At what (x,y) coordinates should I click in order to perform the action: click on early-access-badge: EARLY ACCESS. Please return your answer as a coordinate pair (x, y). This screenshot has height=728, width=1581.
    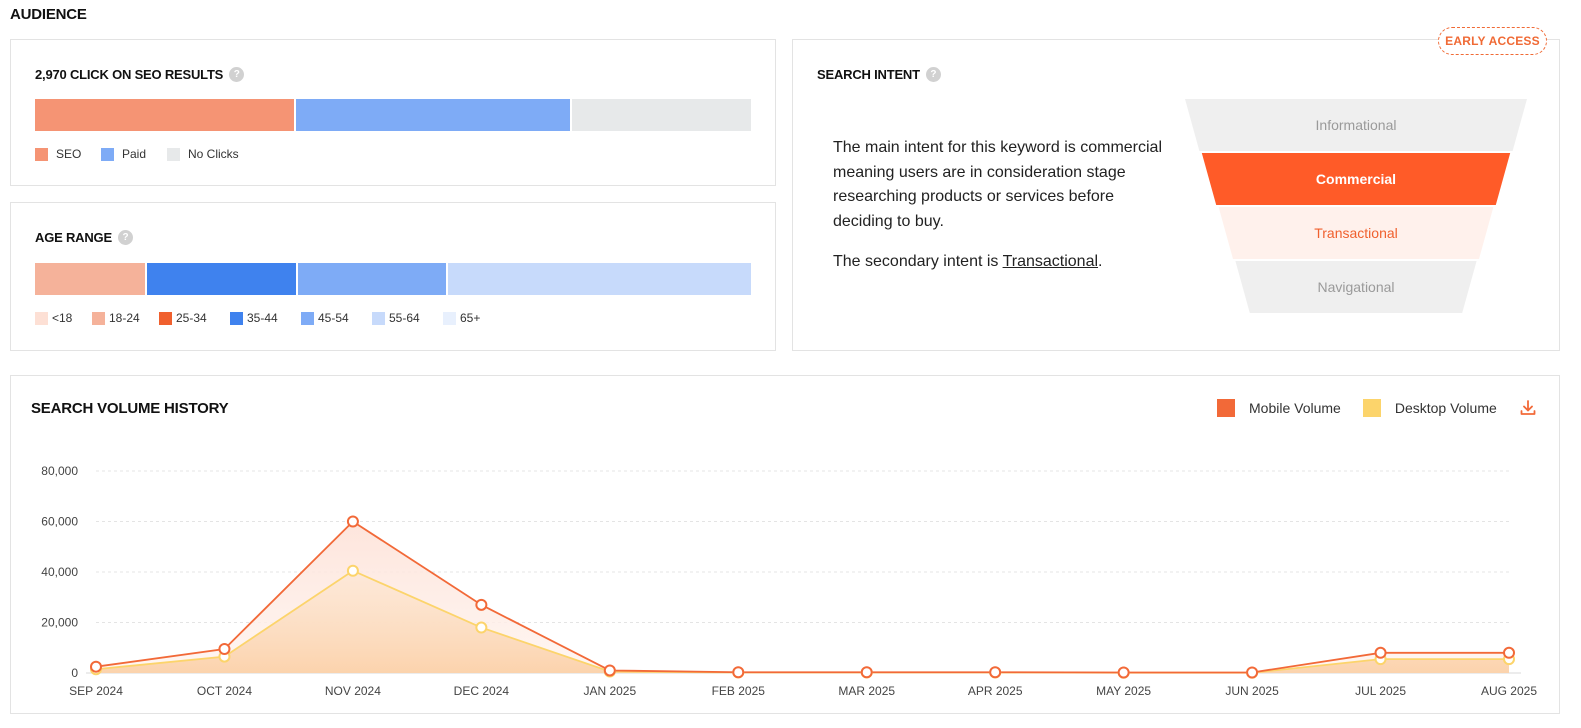
    Looking at the image, I should click on (1492, 41).